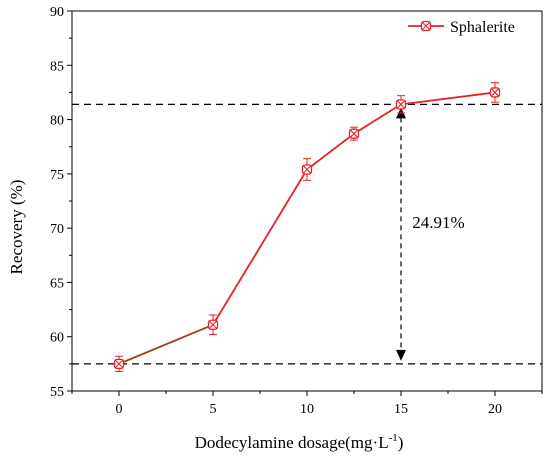 Image resolution: width=550 pixels, height=460 pixels. What do you see at coordinates (438, 222) in the screenshot?
I see `annotation-text: 24.91%` at bounding box center [438, 222].